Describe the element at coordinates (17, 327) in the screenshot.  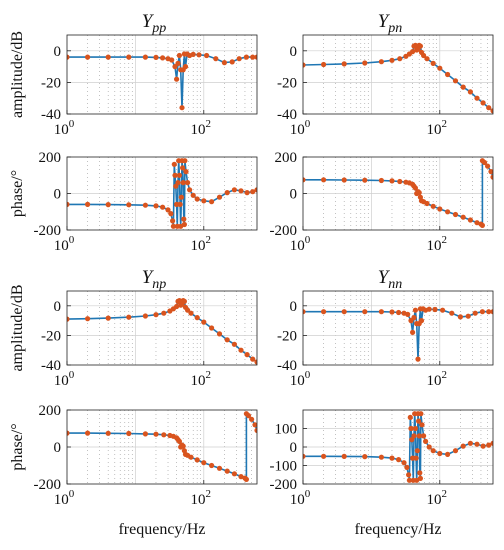
I see `y-axis-label: amplitude/dB` at that location.